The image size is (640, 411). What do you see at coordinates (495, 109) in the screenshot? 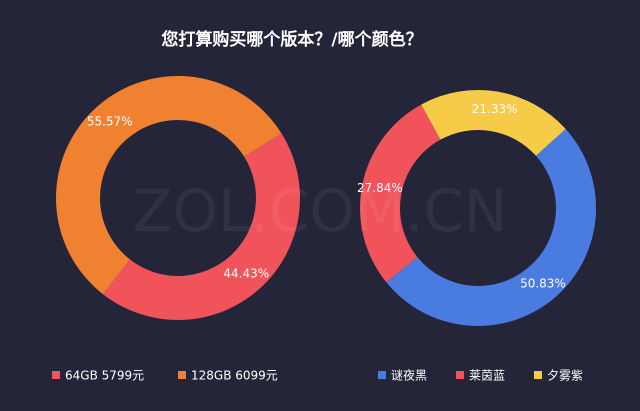
I see `data-label: 21.33%` at bounding box center [495, 109].